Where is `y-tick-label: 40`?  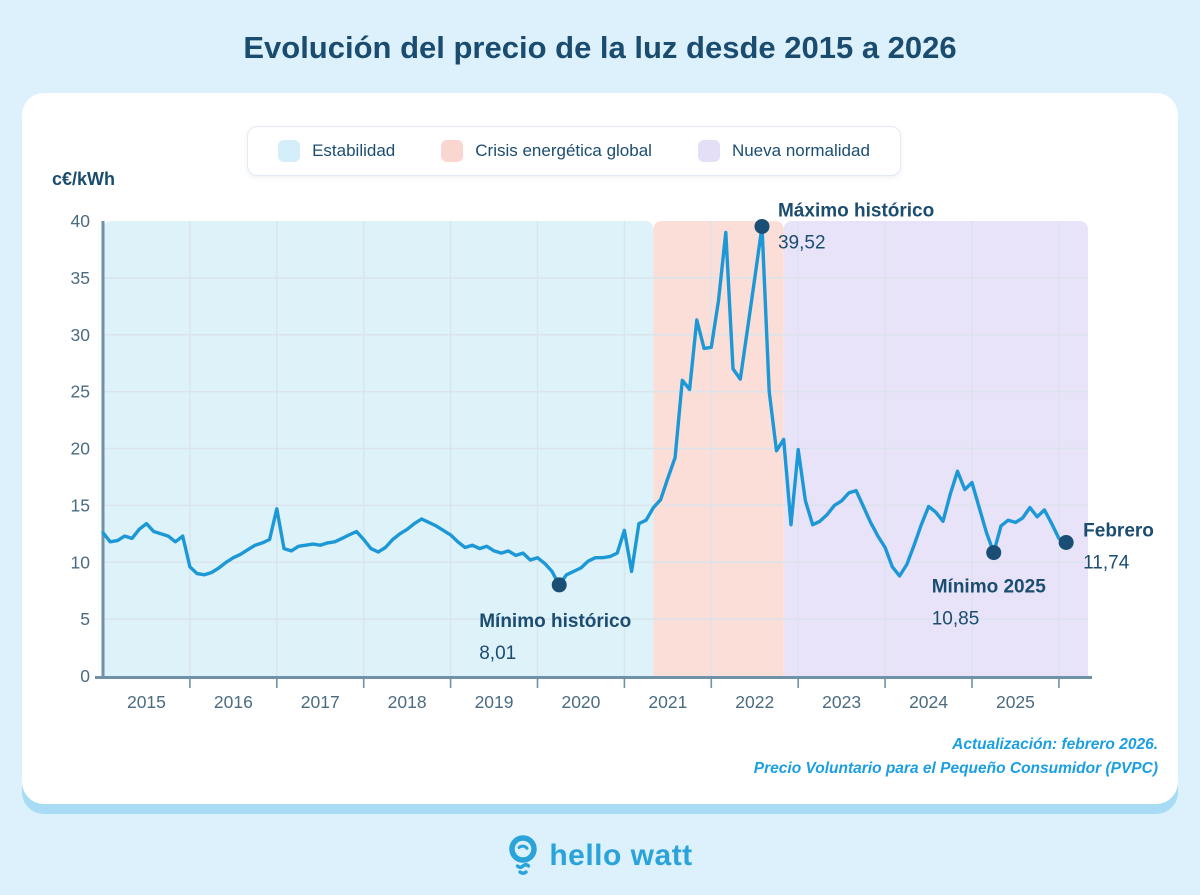 y-tick-label: 40 is located at coordinates (81, 221).